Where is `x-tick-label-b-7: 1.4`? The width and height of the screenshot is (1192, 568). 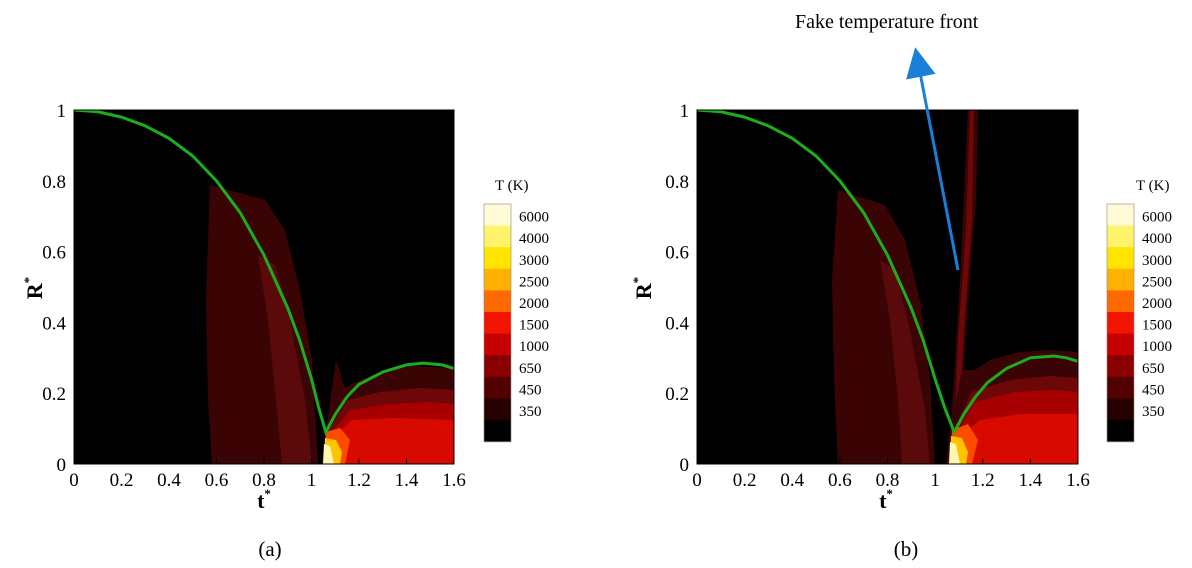 x-tick-label-b-7: 1.4 is located at coordinates (1031, 480).